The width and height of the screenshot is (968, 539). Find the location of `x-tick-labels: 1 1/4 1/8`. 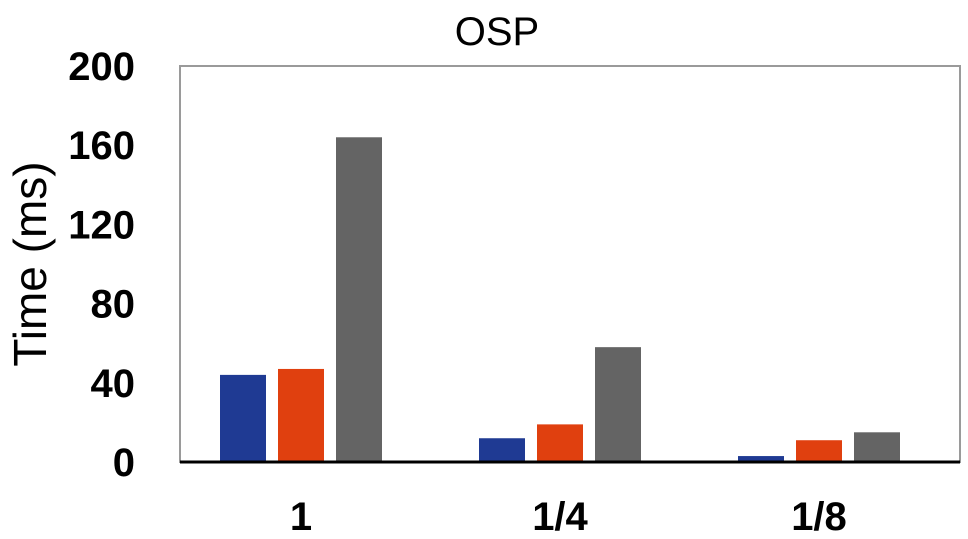

x-tick-labels: 1 1/4 1/8 is located at coordinates (568, 517).